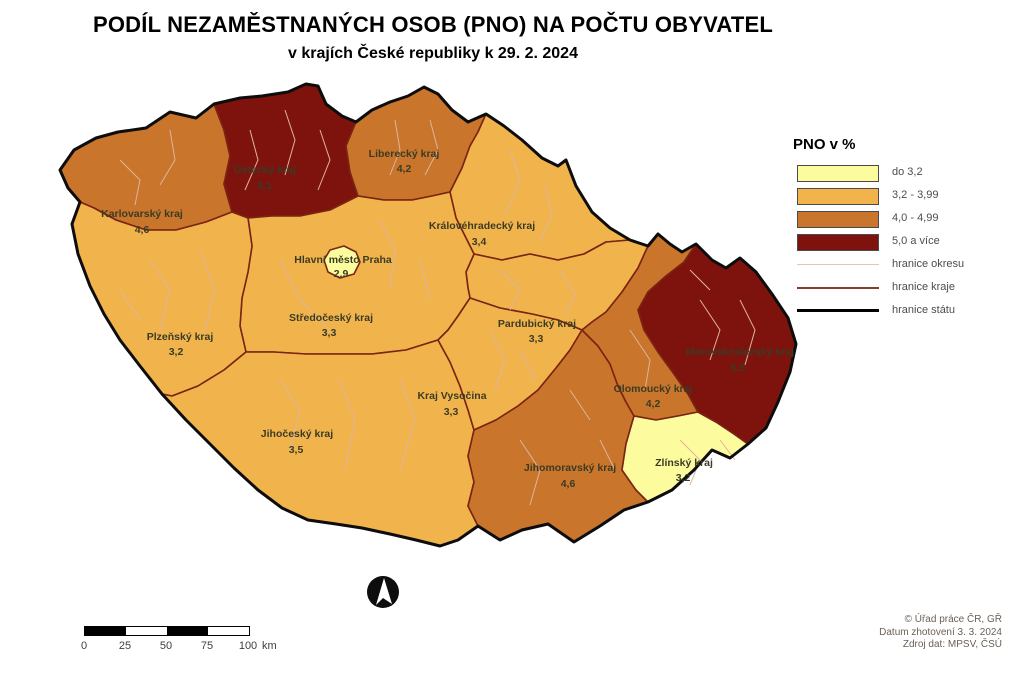  I want to click on kraj-line-sample, so click(838, 288).